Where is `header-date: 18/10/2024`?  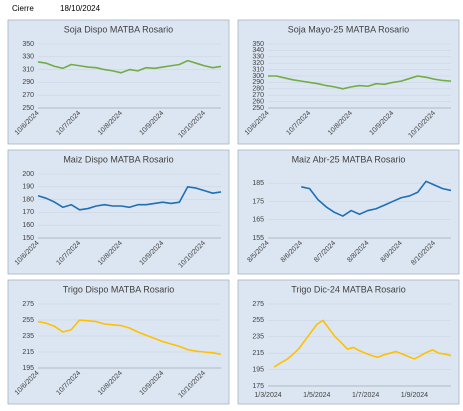 header-date: 18/10/2024 is located at coordinates (80, 8).